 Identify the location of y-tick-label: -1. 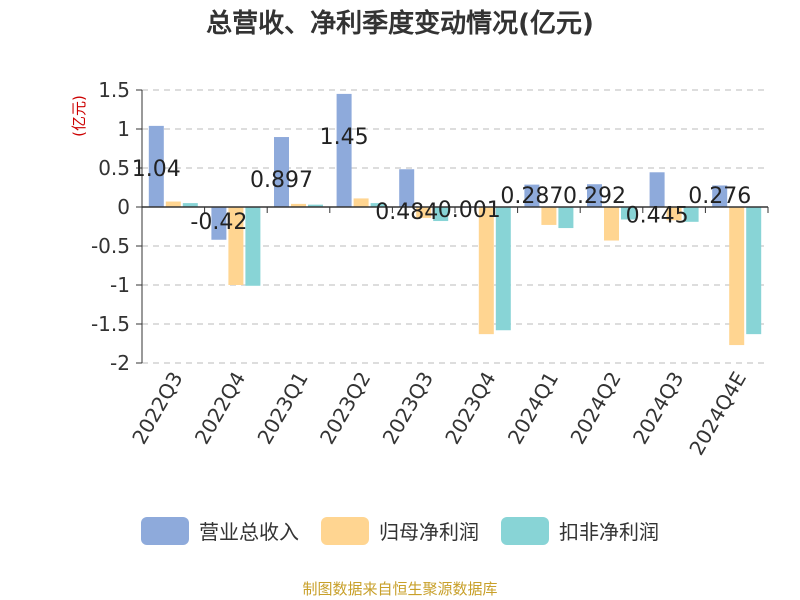
(120, 285).